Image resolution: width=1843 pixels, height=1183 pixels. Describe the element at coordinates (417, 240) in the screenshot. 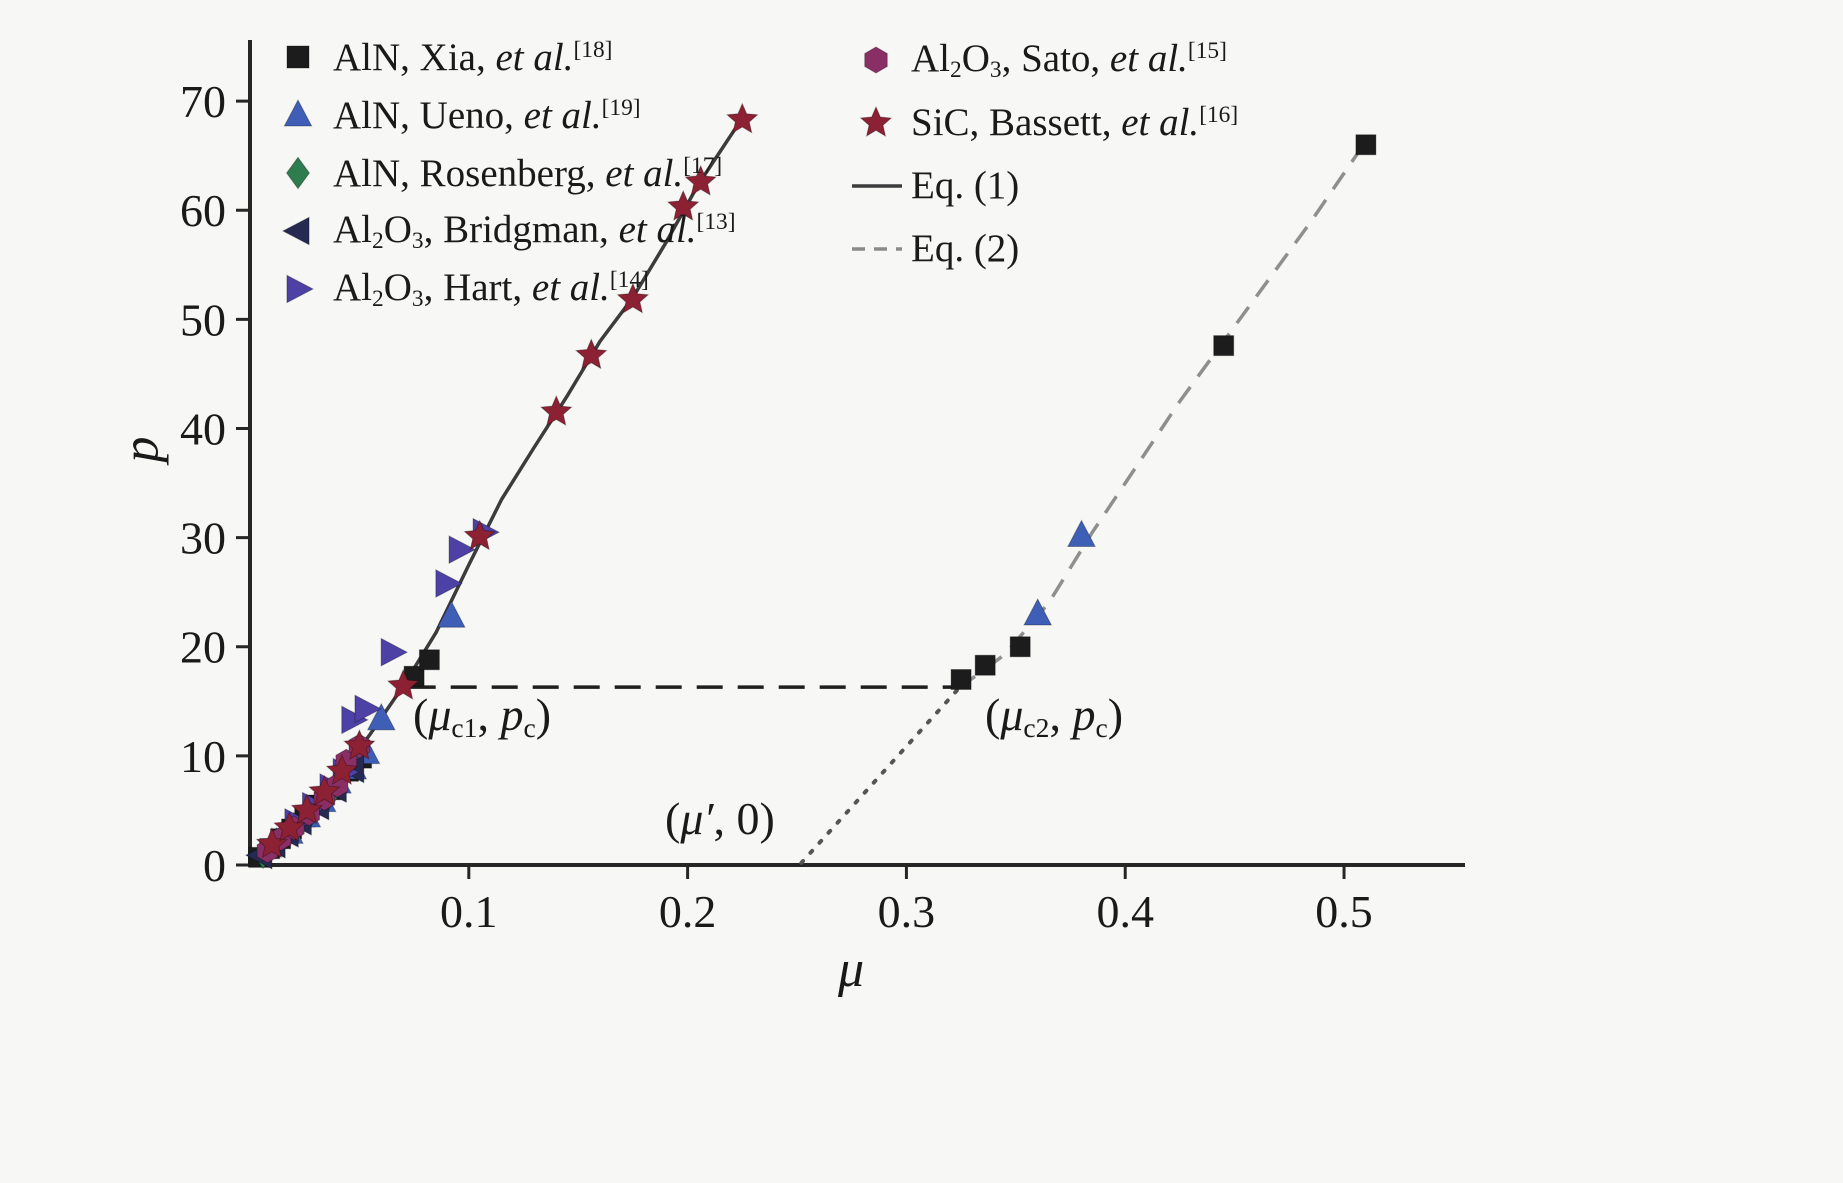

I see `text-segment: 3` at that location.